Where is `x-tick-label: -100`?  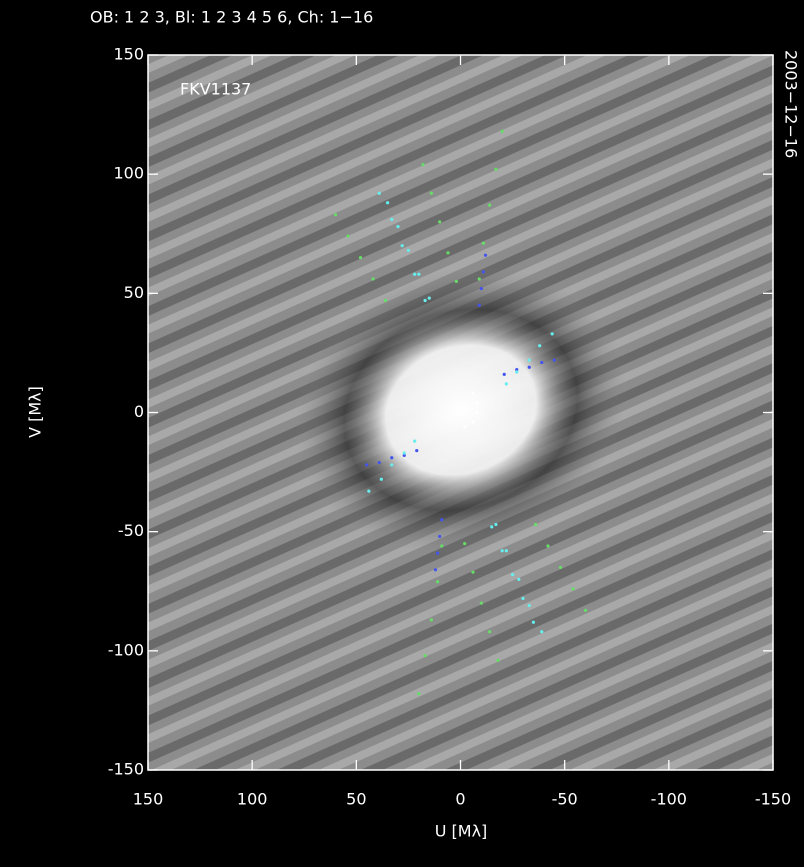
x-tick-label: -100 is located at coordinates (669, 799).